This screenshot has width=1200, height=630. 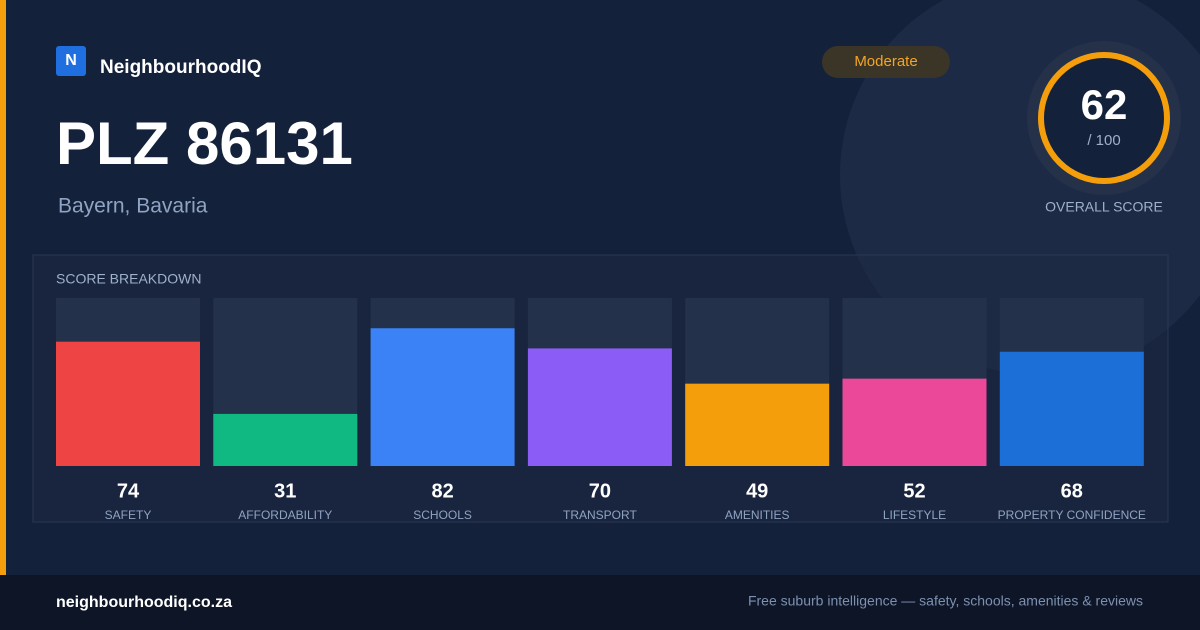 What do you see at coordinates (3, 287) in the screenshot?
I see `accent-strip` at bounding box center [3, 287].